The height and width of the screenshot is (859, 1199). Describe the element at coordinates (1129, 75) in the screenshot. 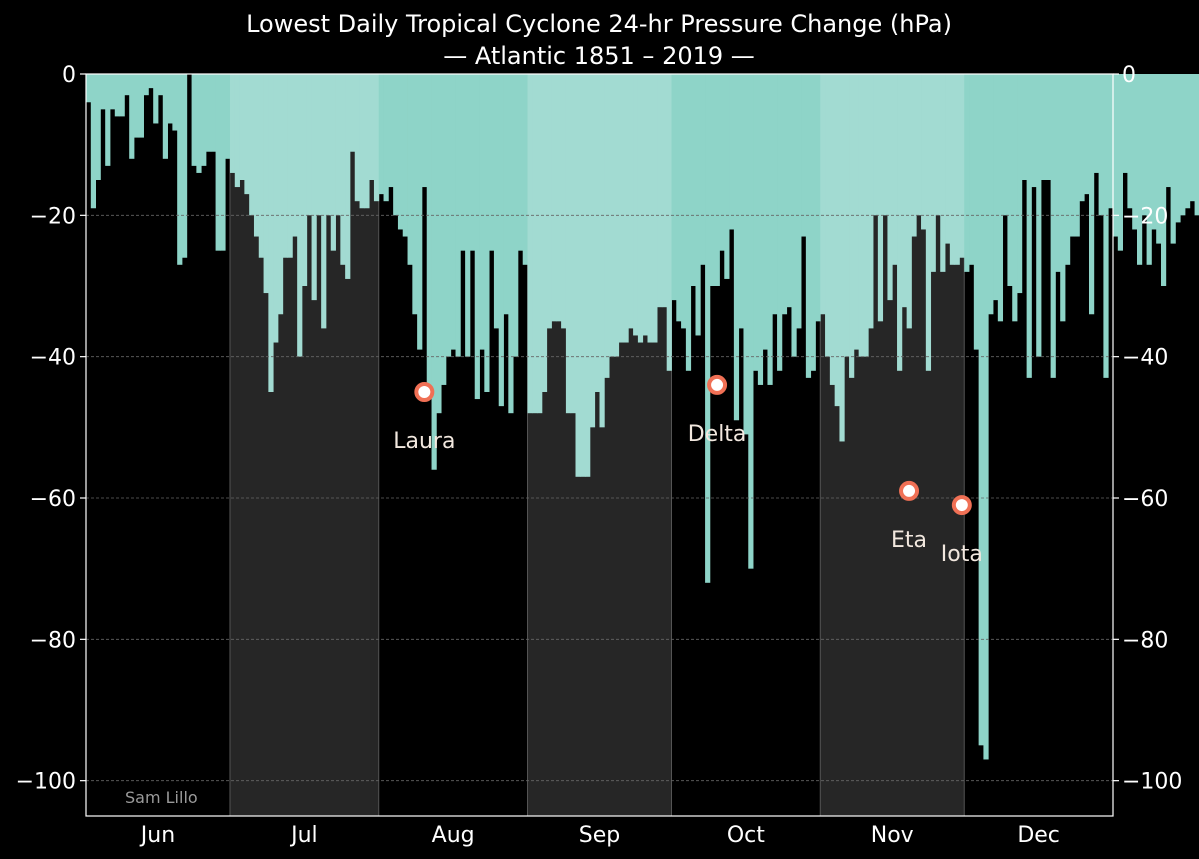

I see `y-tick-label-right: 0` at that location.